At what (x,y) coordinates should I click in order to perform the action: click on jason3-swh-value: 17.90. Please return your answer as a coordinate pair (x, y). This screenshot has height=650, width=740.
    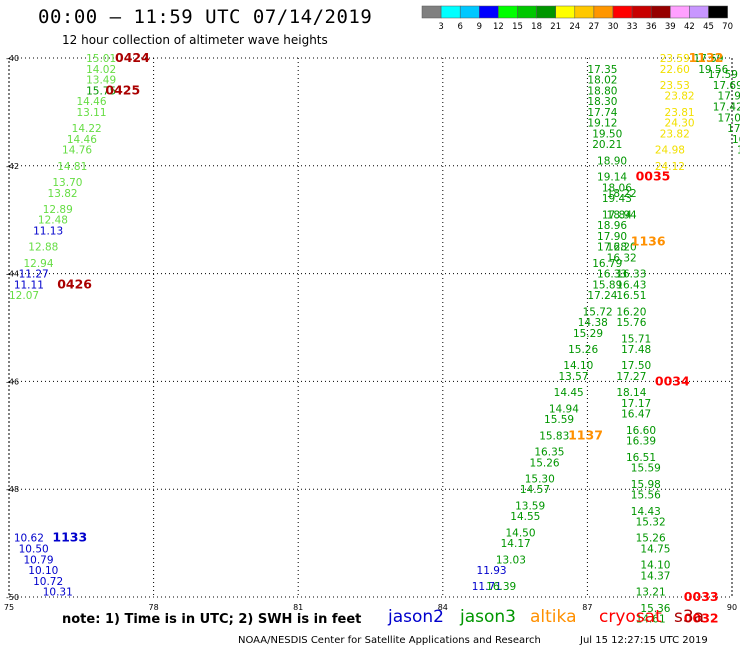
    Looking at the image, I should click on (612, 237).